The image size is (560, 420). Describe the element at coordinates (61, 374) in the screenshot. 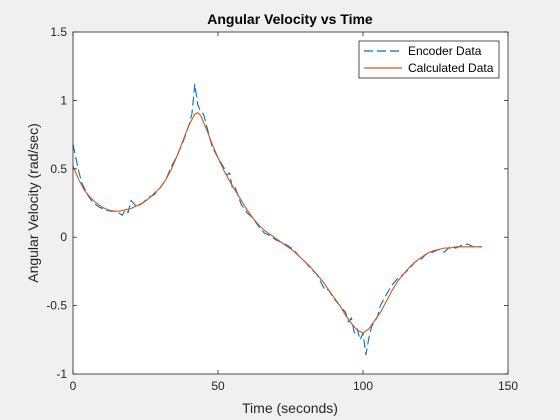

I see `y-tick-label: -1` at that location.